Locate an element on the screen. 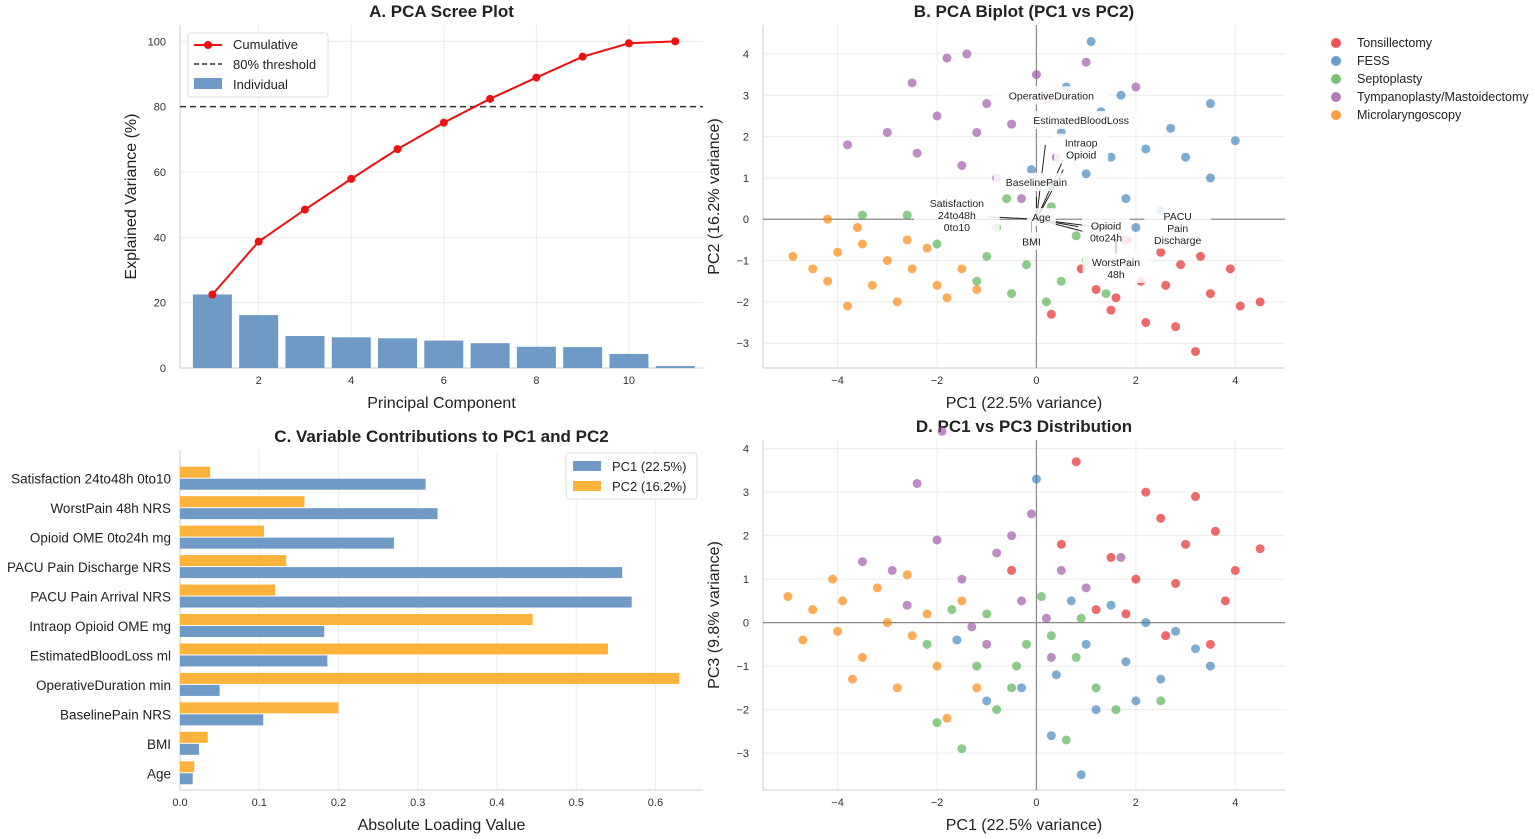  x-axis-label: Absolute Loading Value is located at coordinates (442, 825).